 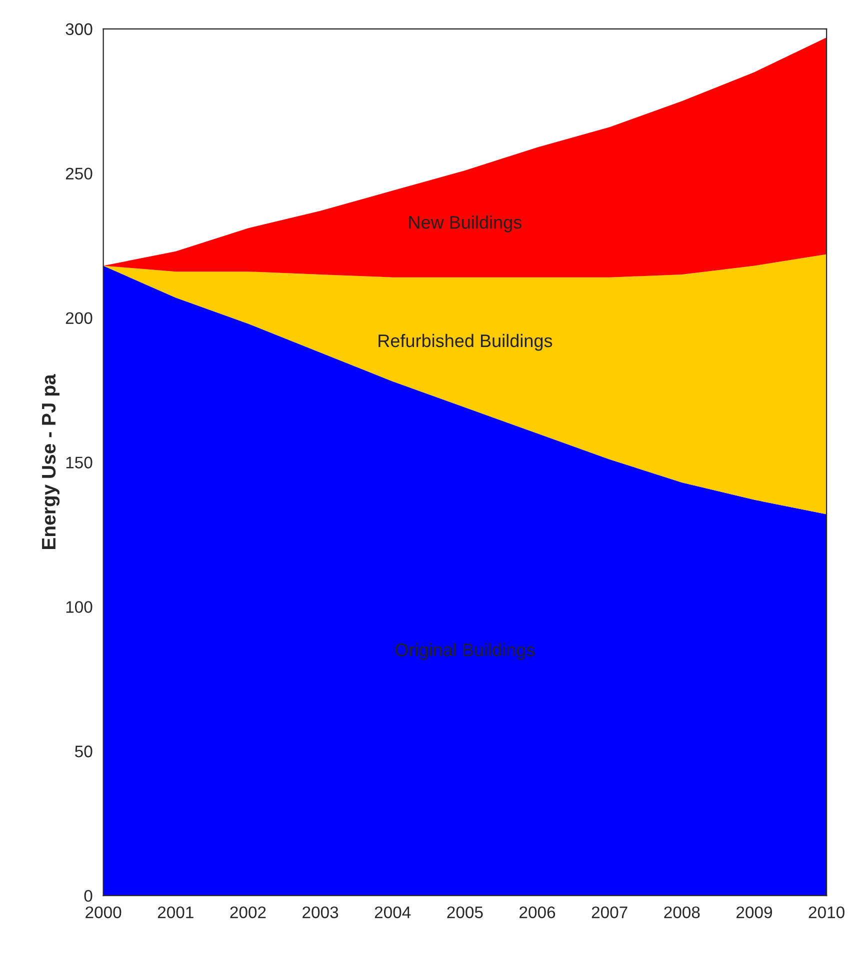 I want to click on series-label: Refurbished Buildings, so click(x=465, y=342).